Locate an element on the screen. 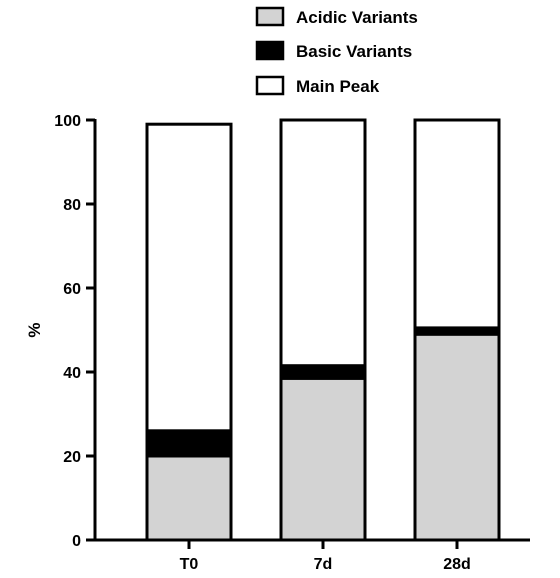  y-tick-label-100: 100 is located at coordinates (67, 121).